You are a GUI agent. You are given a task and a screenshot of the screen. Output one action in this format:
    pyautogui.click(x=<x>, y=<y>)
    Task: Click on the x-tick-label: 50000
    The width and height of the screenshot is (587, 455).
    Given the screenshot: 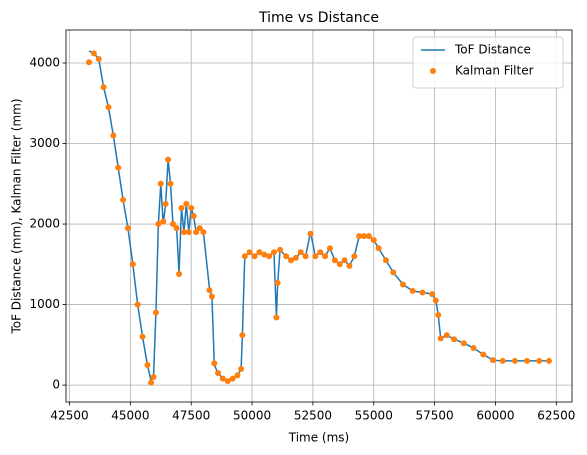 What is the action you would take?
    pyautogui.click(x=252, y=416)
    